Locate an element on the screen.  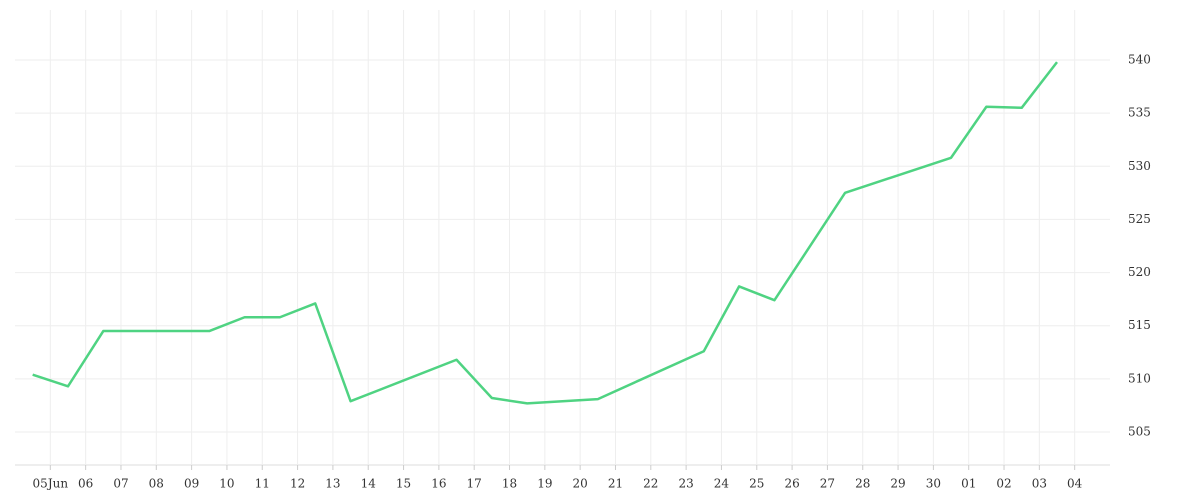
y-tick-label: 540 is located at coordinates (1139, 59).